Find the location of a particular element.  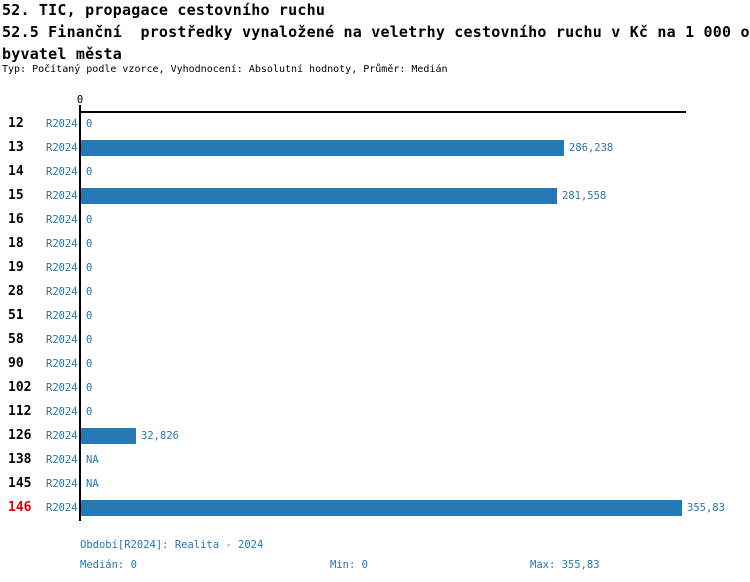

chart-row: 19 R2024 0 is located at coordinates (375, 268).